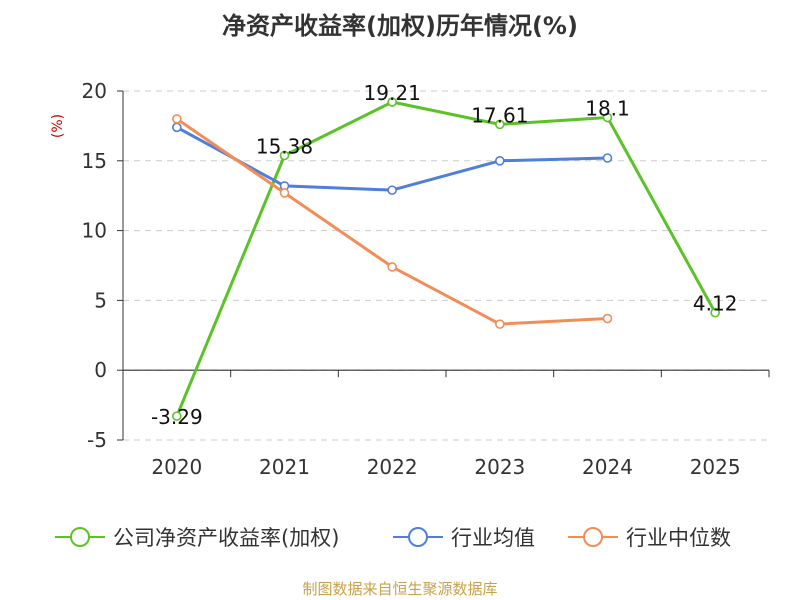  What do you see at coordinates (94, 91) in the screenshot?
I see `y-tick-label: 20` at bounding box center [94, 91].